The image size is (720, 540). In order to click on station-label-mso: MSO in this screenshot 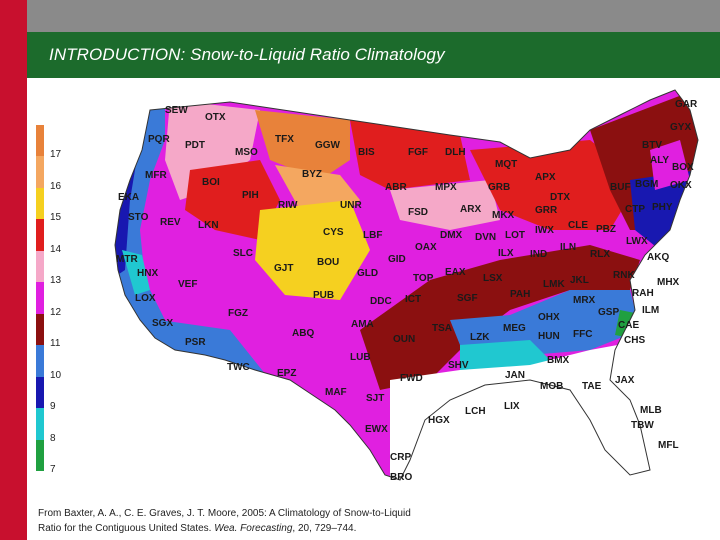, I will do `click(246, 152)`.